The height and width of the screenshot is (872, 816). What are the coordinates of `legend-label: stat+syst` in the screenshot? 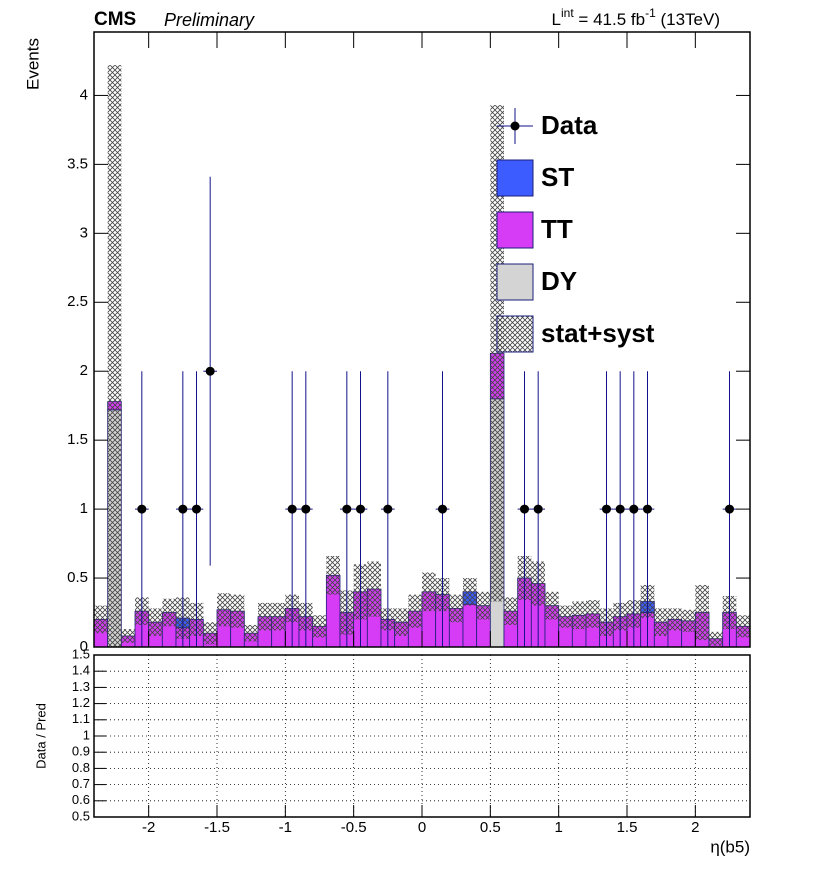 It's located at (598, 333).